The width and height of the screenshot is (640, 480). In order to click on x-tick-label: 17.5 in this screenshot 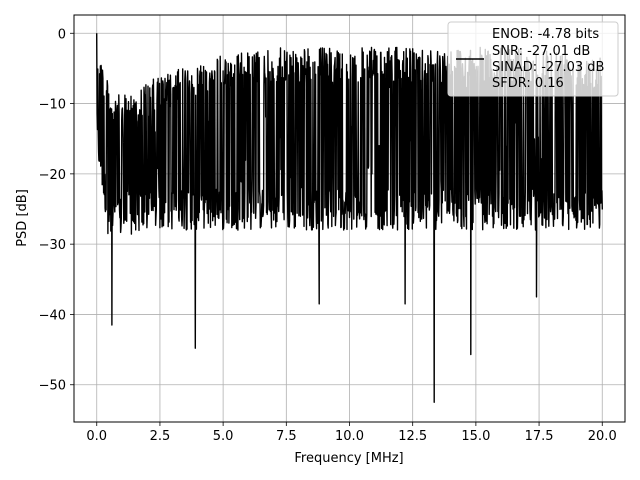, I will do `click(539, 436)`.